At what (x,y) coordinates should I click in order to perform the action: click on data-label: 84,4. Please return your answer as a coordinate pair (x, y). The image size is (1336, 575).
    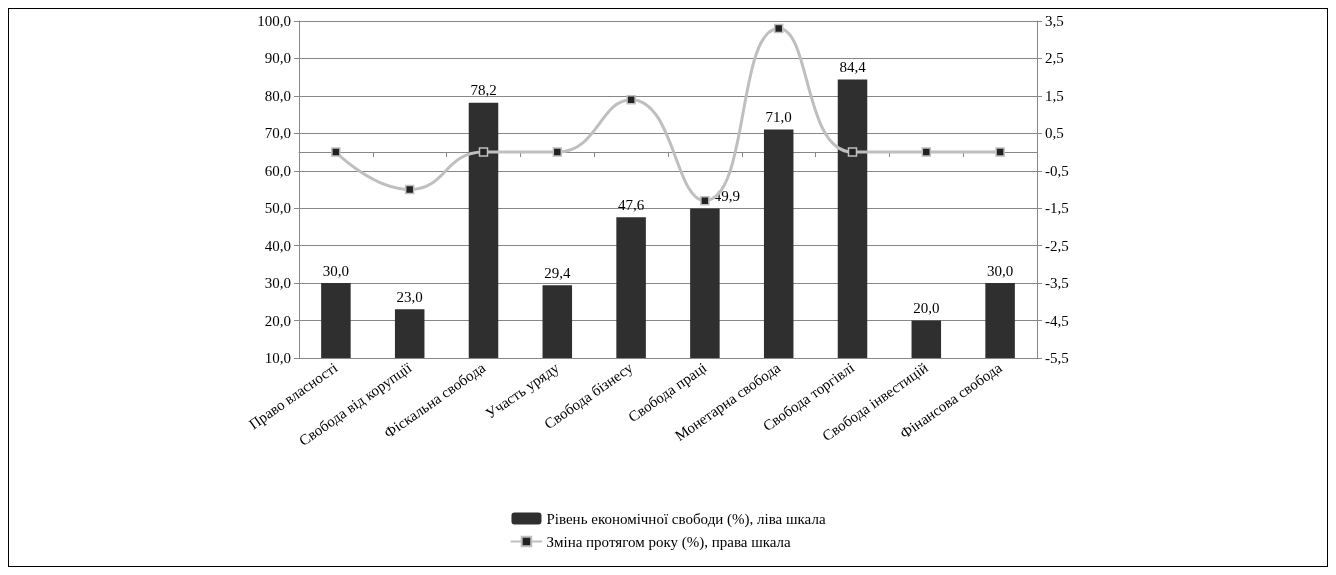
    Looking at the image, I should click on (853, 66).